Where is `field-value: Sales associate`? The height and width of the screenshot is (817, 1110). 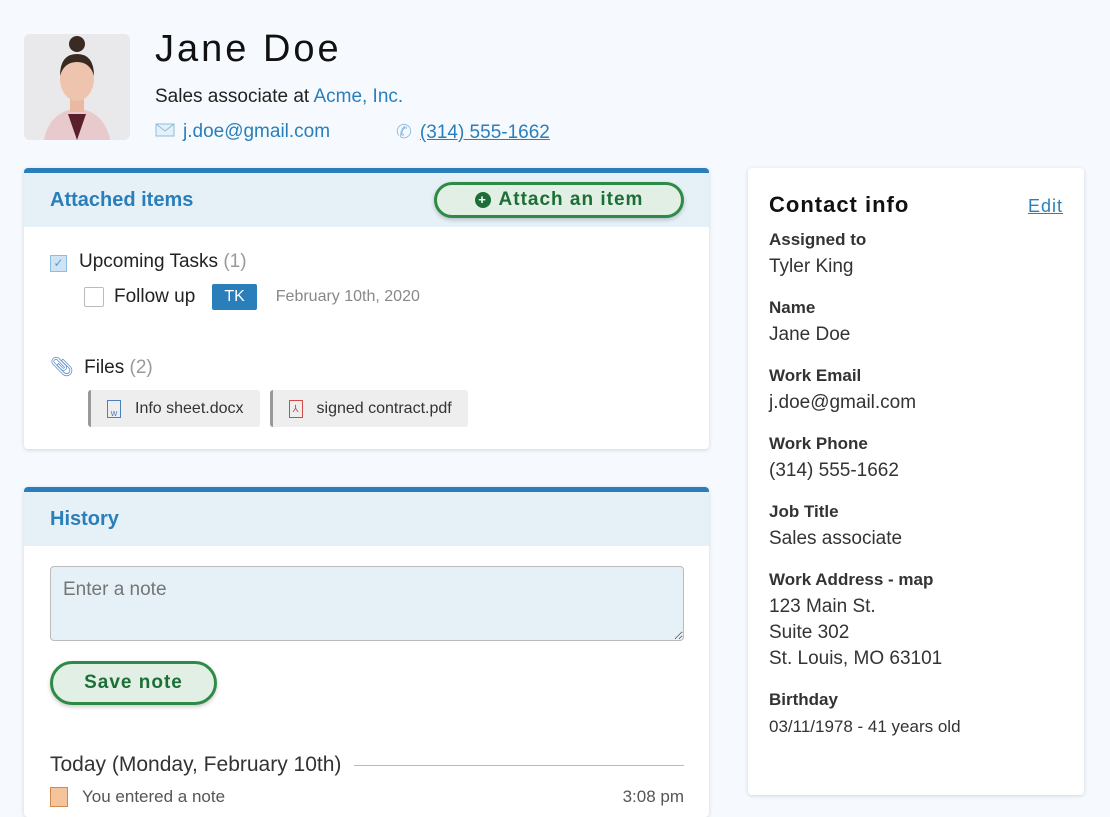
field-value: Sales associate is located at coordinates (836, 538).